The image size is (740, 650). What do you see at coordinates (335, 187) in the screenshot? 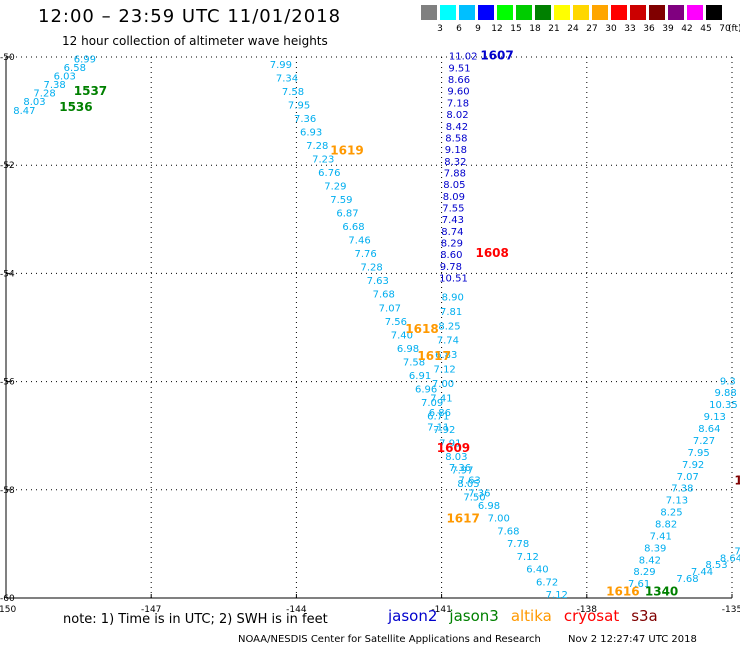
I see `wave-height-value: 7.29` at bounding box center [335, 187].